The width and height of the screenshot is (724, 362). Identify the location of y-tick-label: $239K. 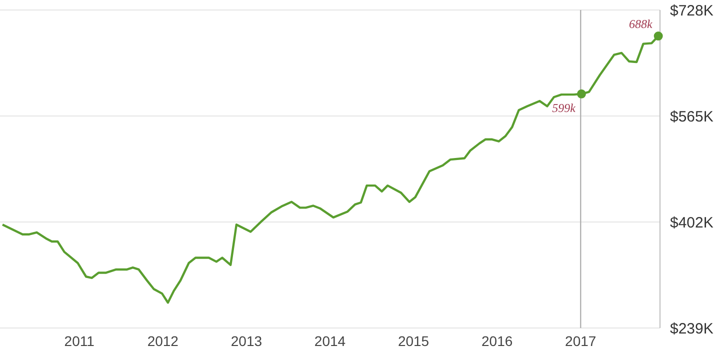
(692, 329).